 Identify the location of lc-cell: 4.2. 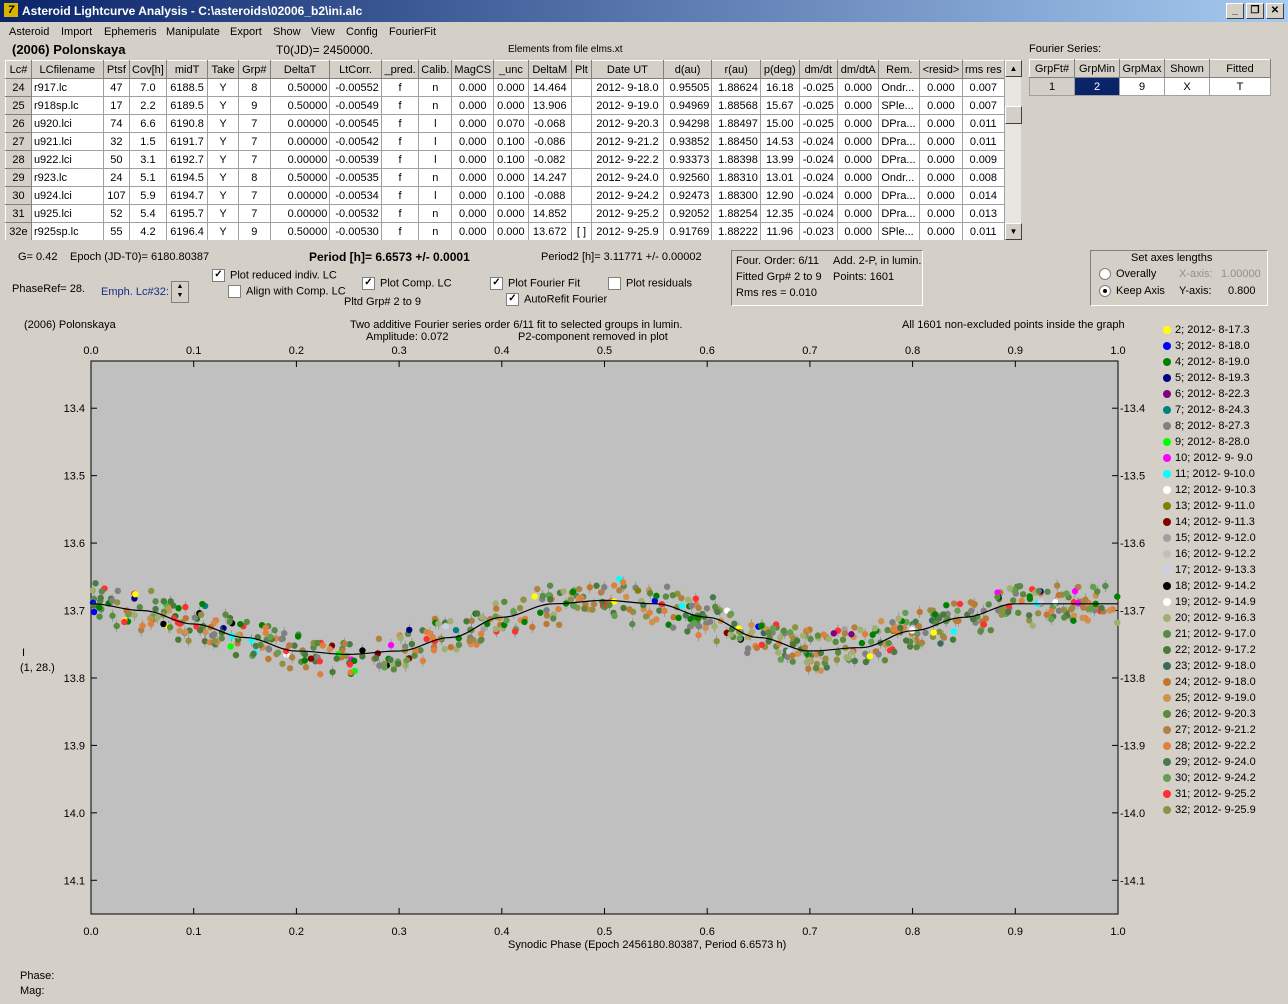
(148, 231).